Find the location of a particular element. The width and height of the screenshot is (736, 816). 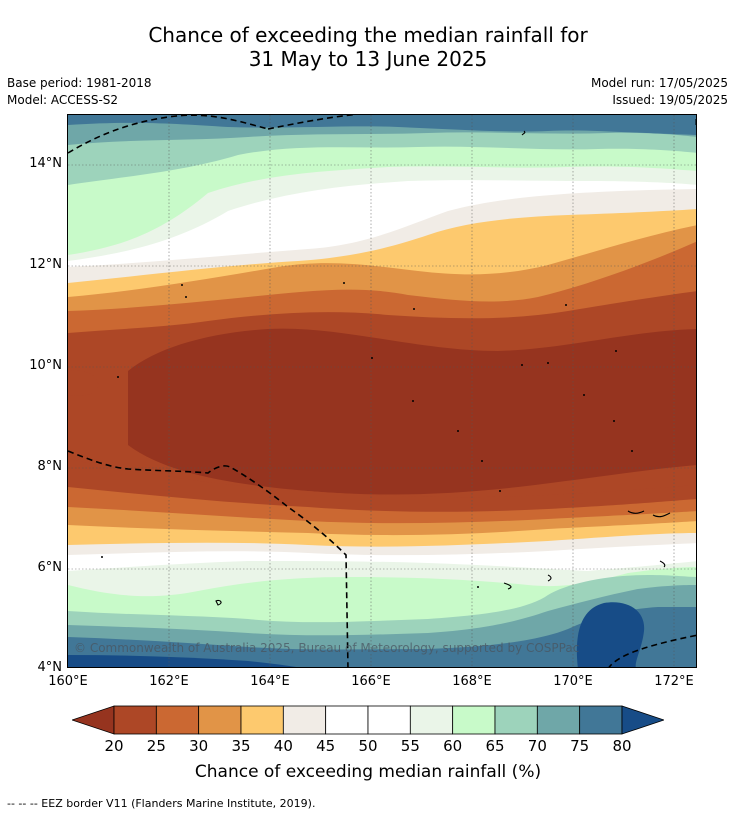

lon-label-168e: 168°E is located at coordinates (472, 681).